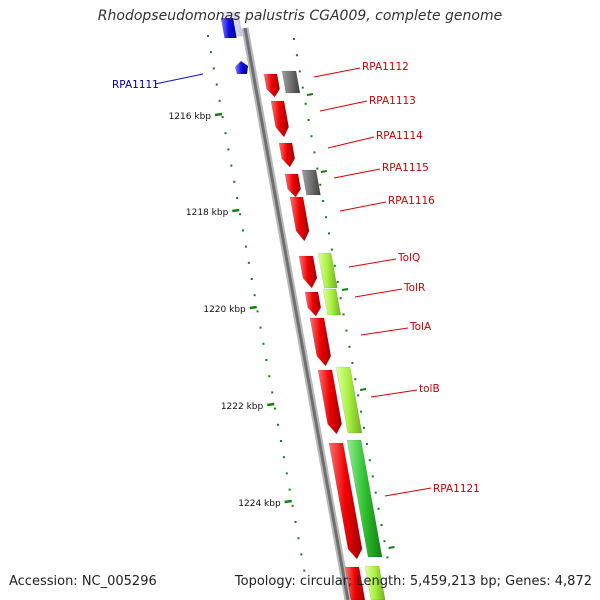 This screenshot has width=600, height=600. Describe the element at coordinates (405, 168) in the screenshot. I see `gene-label: RPA1115` at that location.